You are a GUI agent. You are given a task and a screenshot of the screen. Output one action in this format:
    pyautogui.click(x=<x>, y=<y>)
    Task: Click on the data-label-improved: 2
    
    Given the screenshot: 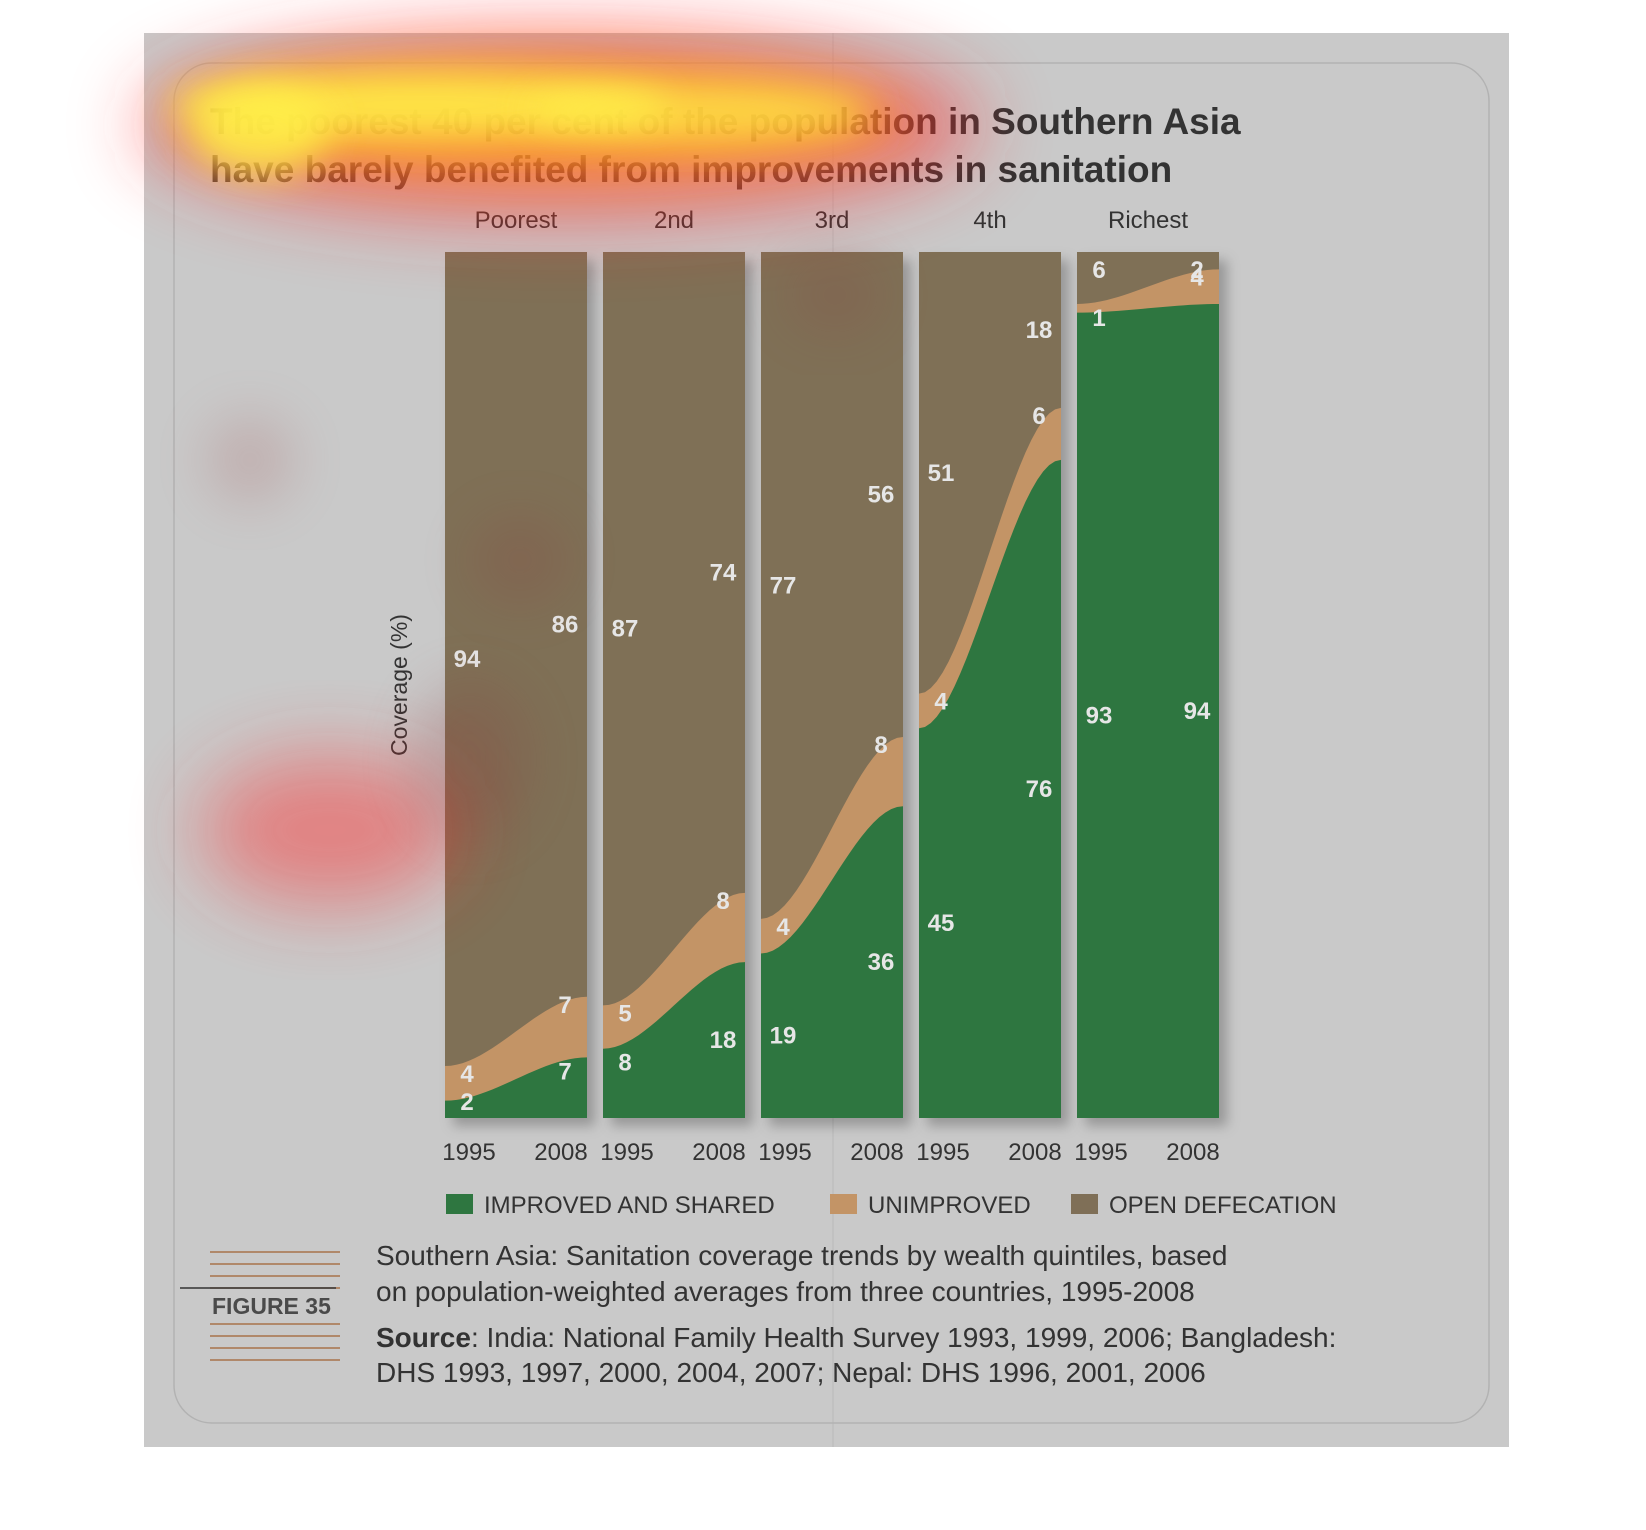 What is the action you would take?
    pyautogui.click(x=466, y=1102)
    